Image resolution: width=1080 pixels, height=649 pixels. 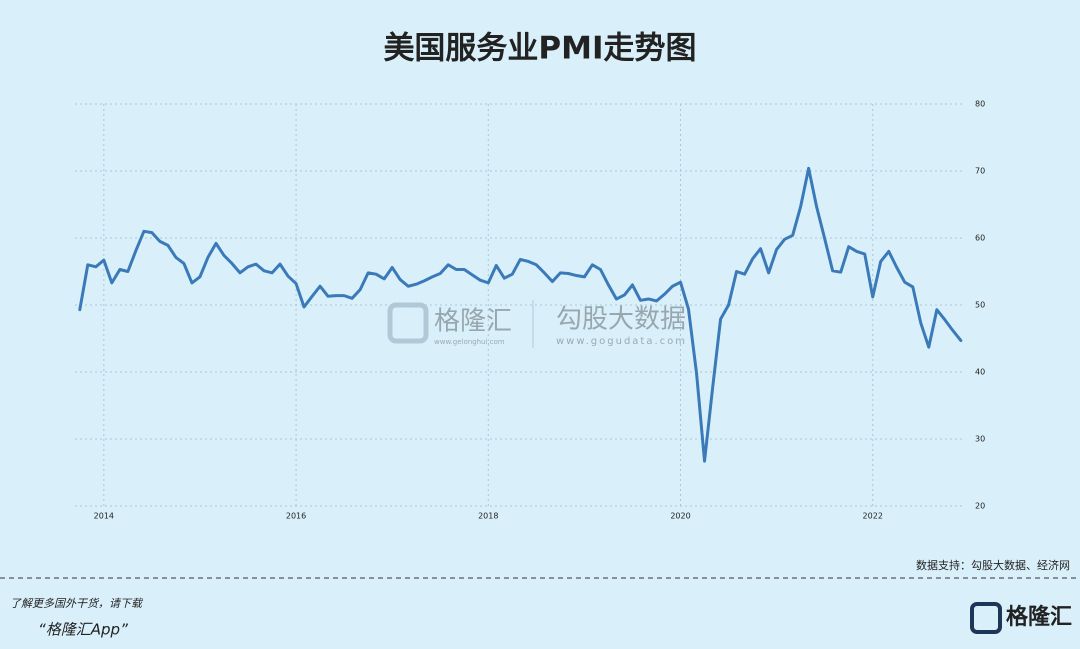 I want to click on watermark-partner: 勾股大数据, so click(x=621, y=320).